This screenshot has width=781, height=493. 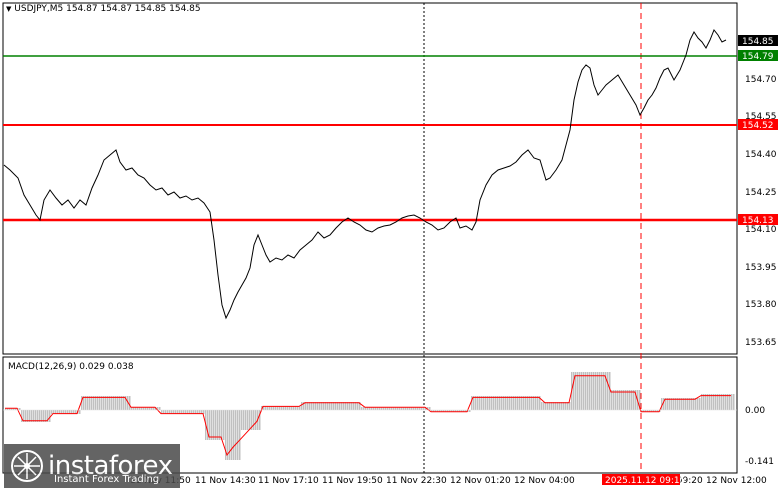 I want to click on time-axis-label: 12 Nov 12:00, so click(x=736, y=481).